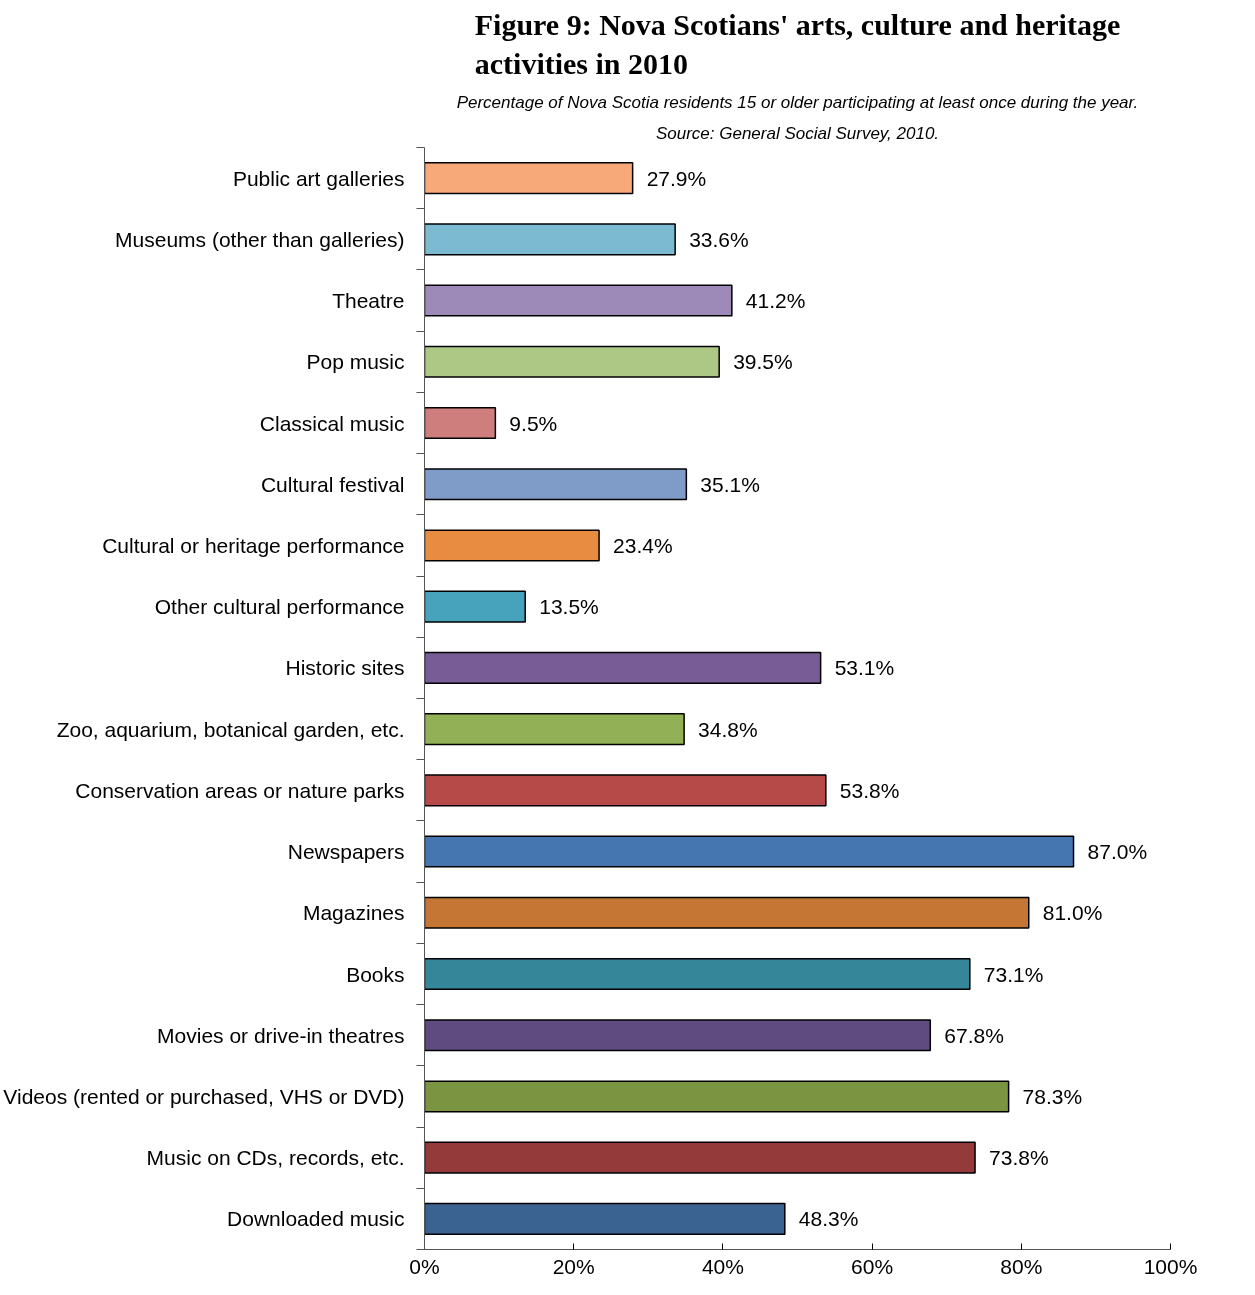 Image resolution: width=1255 pixels, height=1295 pixels. I want to click on y-tick-label: Zoo, aquarium, botanical garden, etc., so click(230, 729).